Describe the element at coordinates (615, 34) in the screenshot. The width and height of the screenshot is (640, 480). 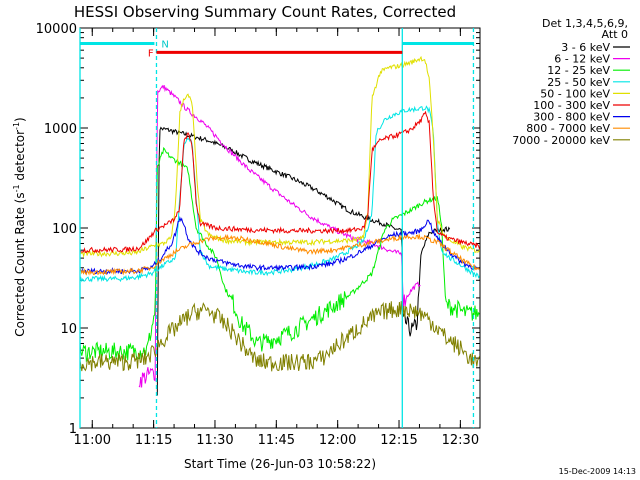
I see `legend-header-line-2: Att 0` at that location.